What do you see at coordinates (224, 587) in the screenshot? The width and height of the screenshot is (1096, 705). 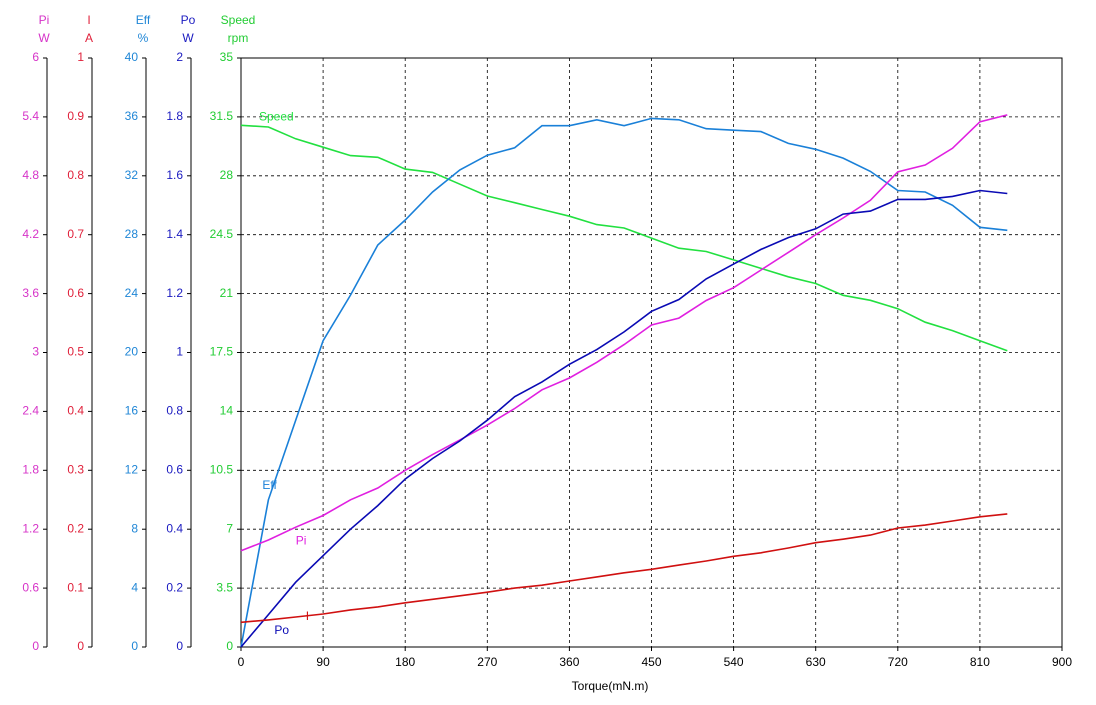 I see `y-tick-label: 3.5` at bounding box center [224, 587].